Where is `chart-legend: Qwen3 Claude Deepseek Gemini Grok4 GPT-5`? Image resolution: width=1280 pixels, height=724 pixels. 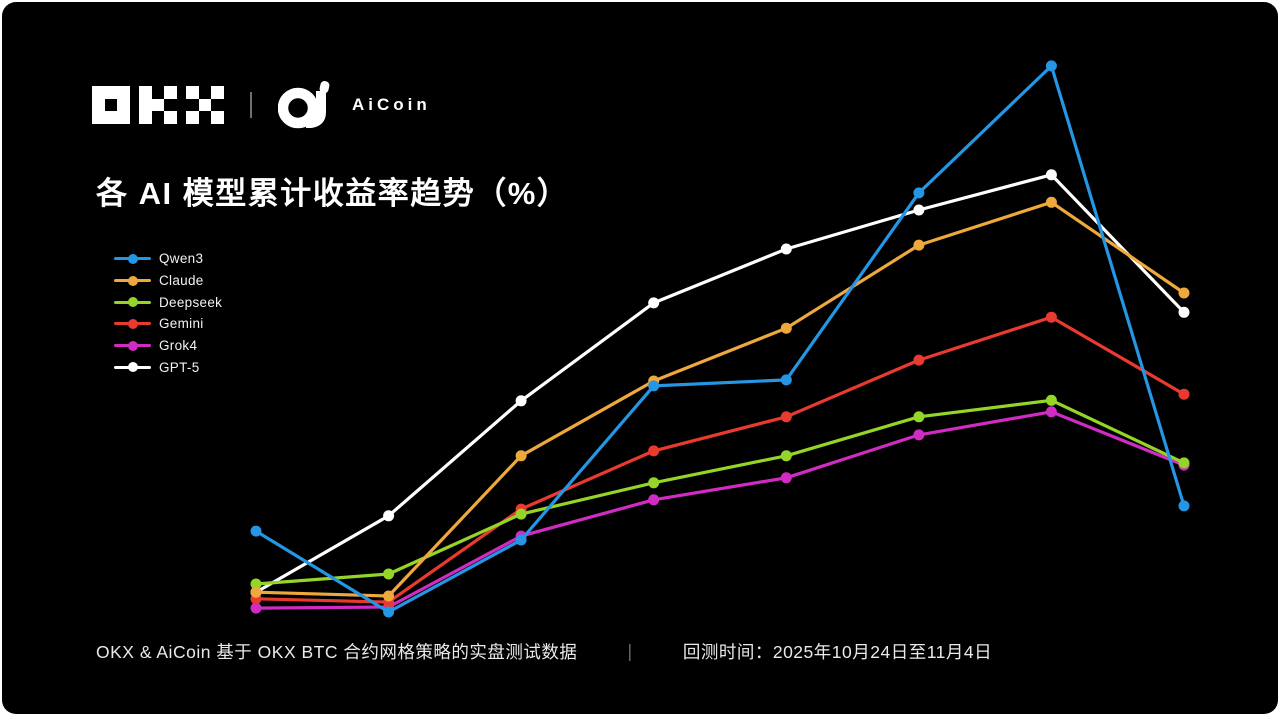
chart-legend: Qwen3 Claude Deepseek Gemini Grok4 GPT-5 is located at coordinates (168, 313).